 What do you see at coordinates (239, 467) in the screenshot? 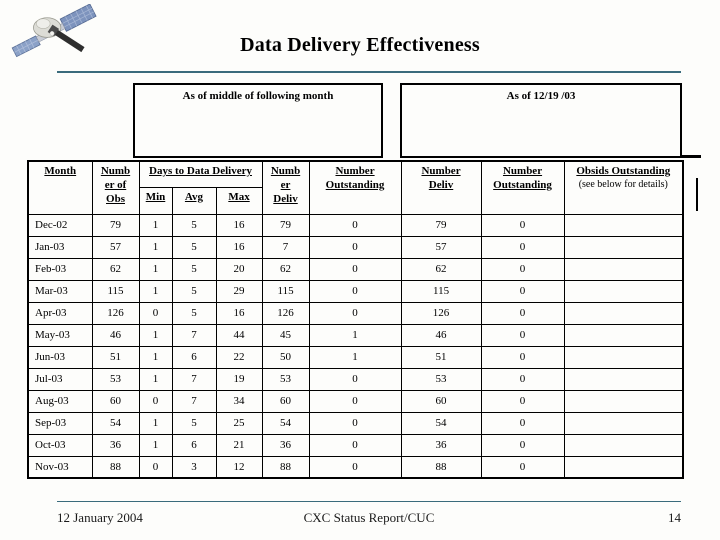
I see `cell-max: 12` at bounding box center [239, 467].